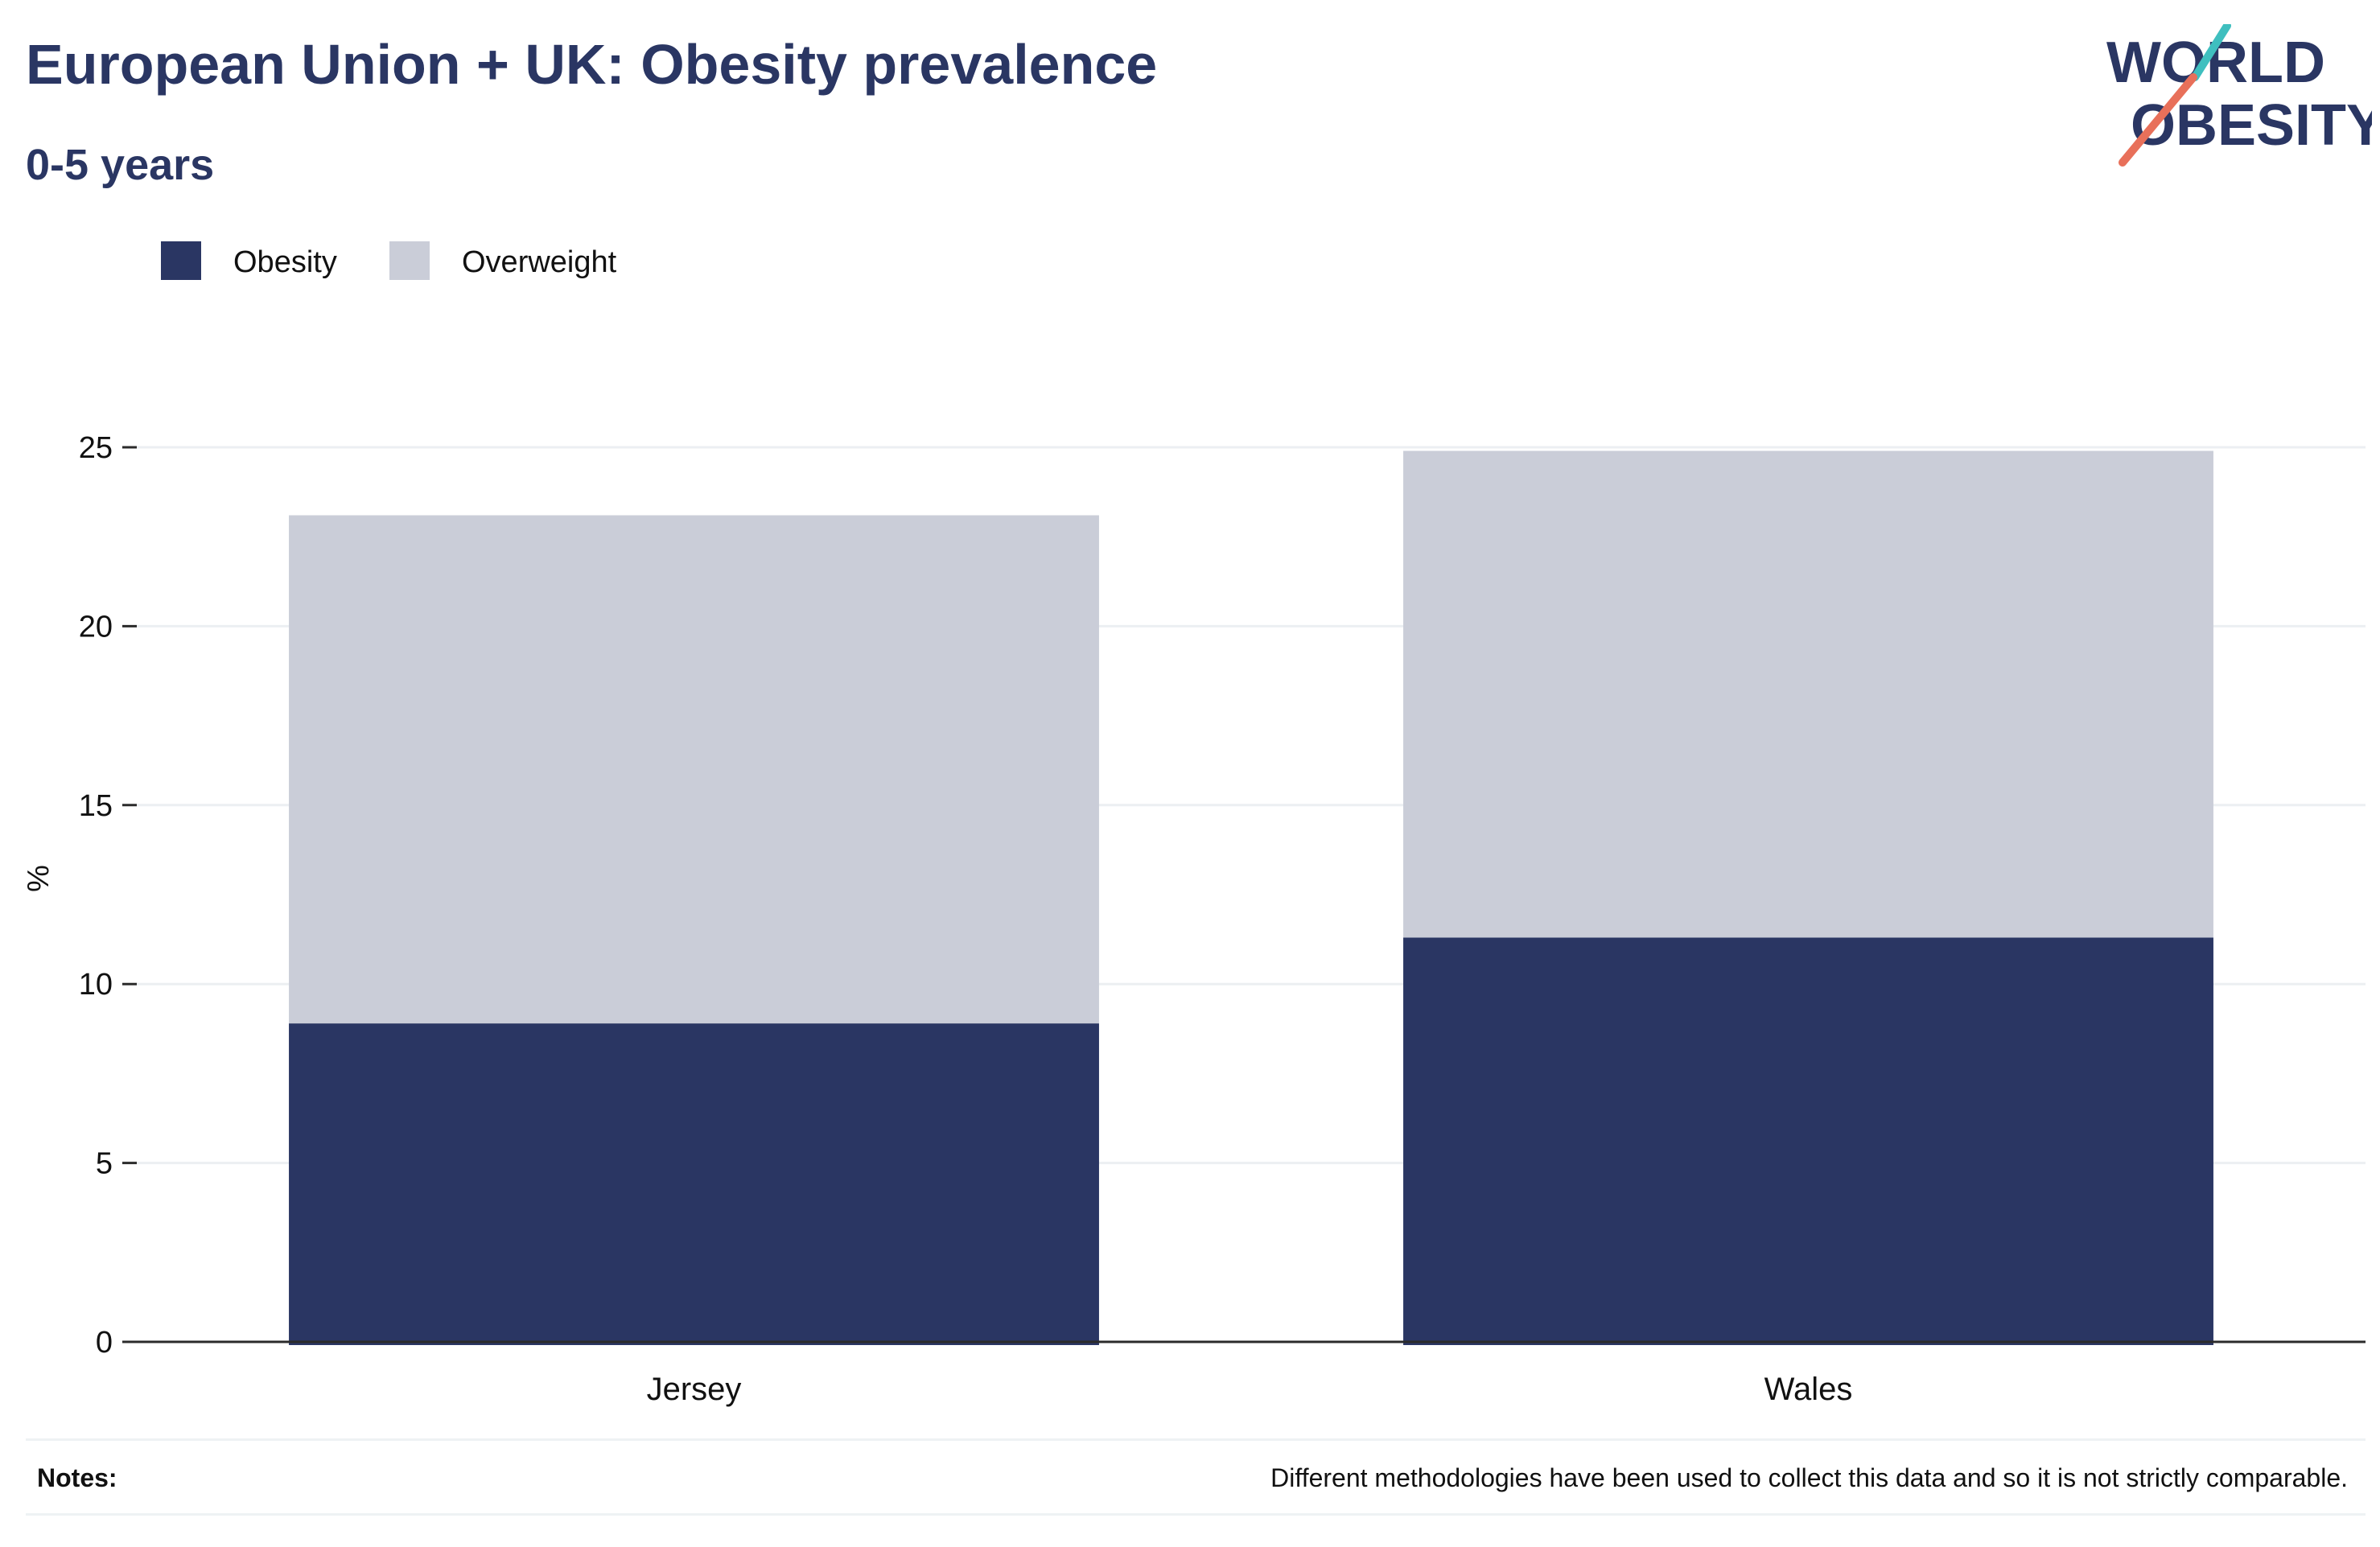 The height and width of the screenshot is (1547, 2380). I want to click on legend-swatch-overweight, so click(409, 260).